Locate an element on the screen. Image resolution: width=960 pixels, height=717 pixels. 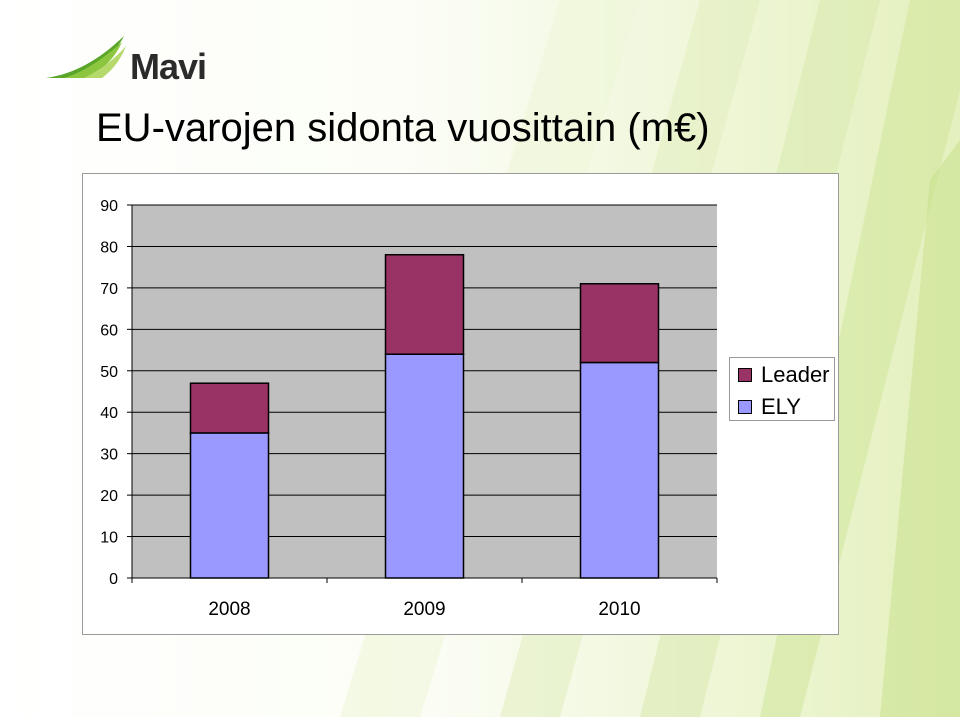
legend-label-leader: Leader is located at coordinates (795, 374).